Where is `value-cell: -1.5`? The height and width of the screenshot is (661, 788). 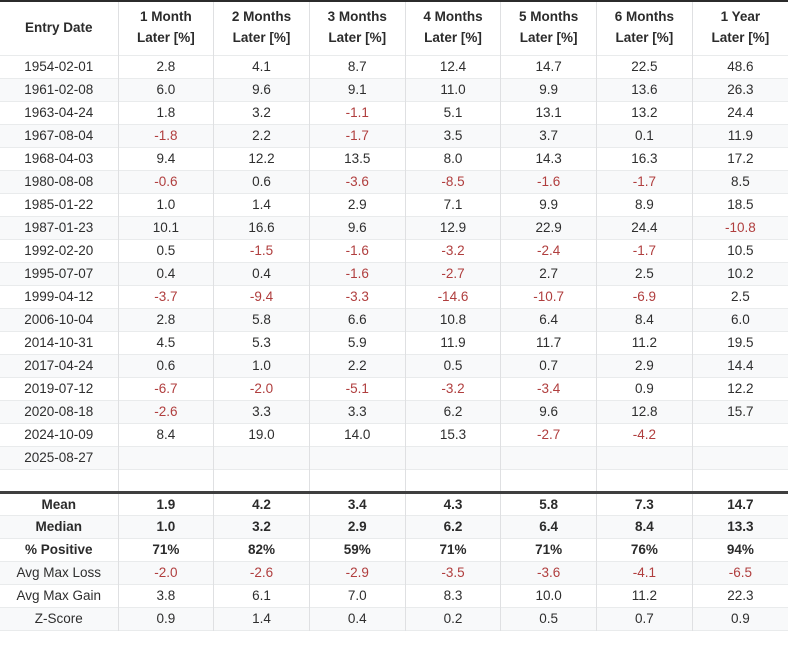
value-cell: -1.5 is located at coordinates (261, 250).